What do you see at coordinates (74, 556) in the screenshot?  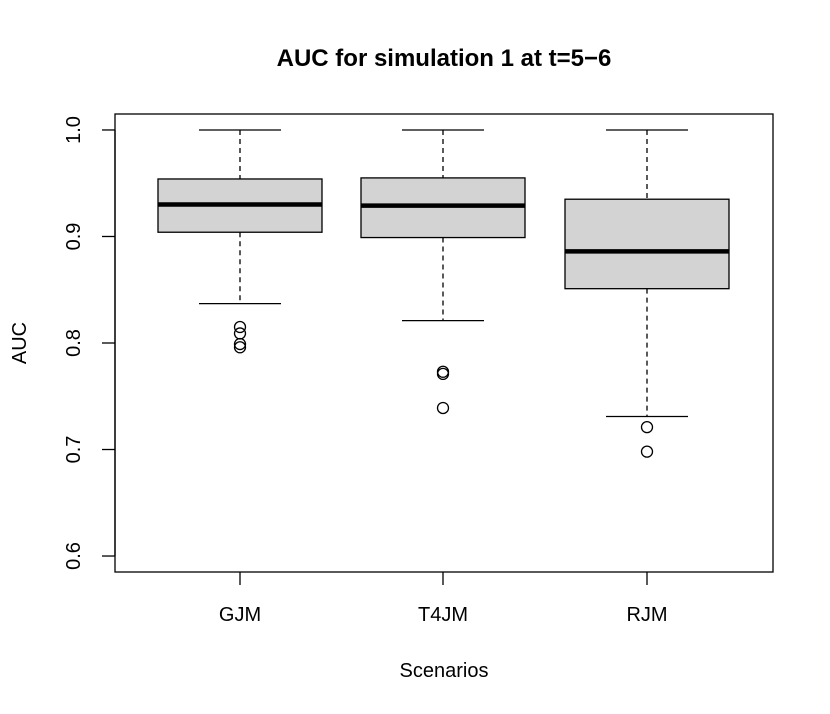 I see `y-tick-label: 0.6` at bounding box center [74, 556].